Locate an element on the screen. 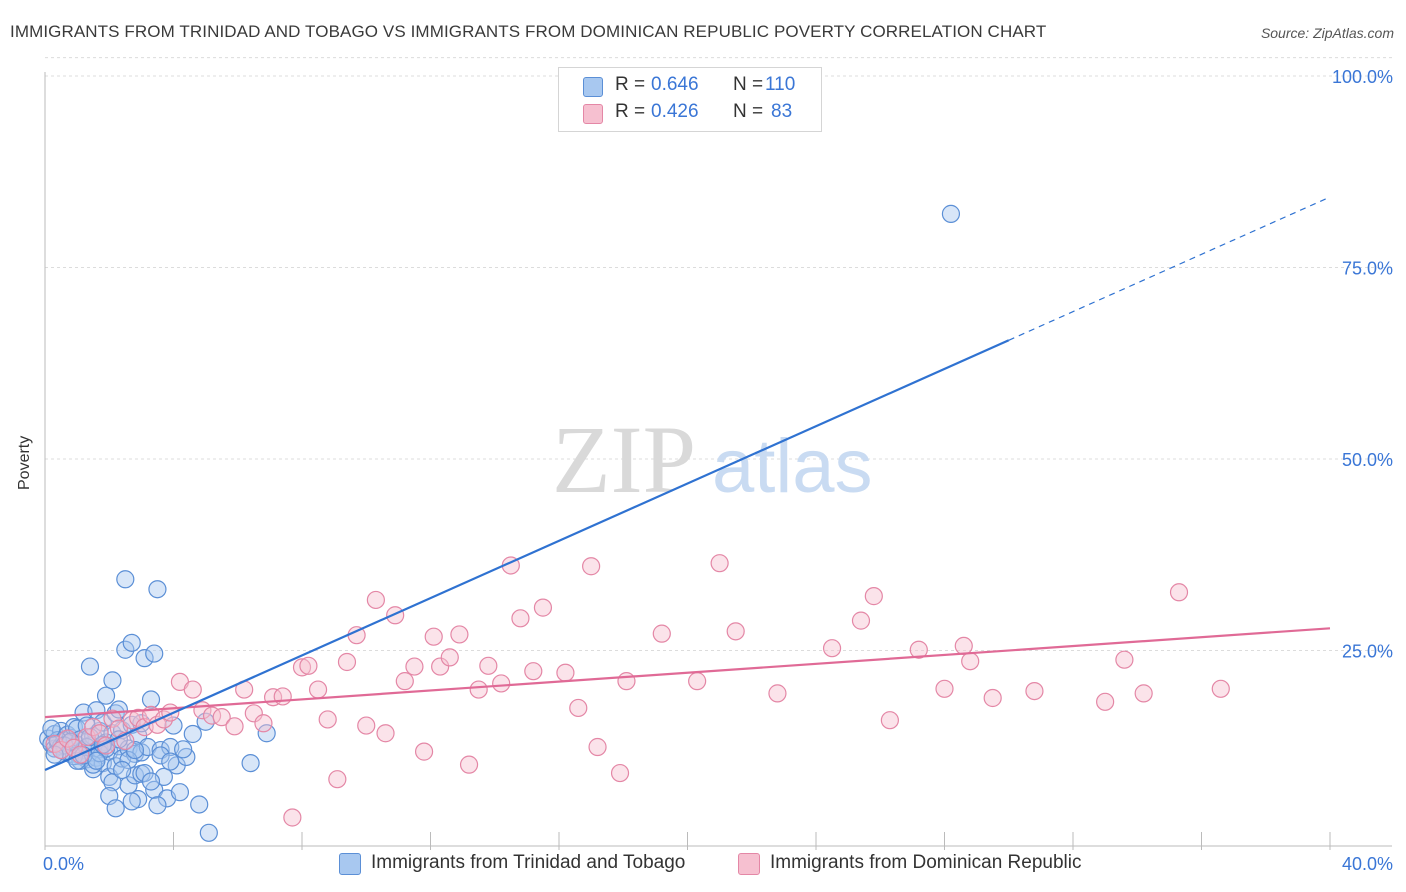 Image resolution: width=1406 pixels, height=892 pixels. y-axis-label: Poverty is located at coordinates (24, 462).